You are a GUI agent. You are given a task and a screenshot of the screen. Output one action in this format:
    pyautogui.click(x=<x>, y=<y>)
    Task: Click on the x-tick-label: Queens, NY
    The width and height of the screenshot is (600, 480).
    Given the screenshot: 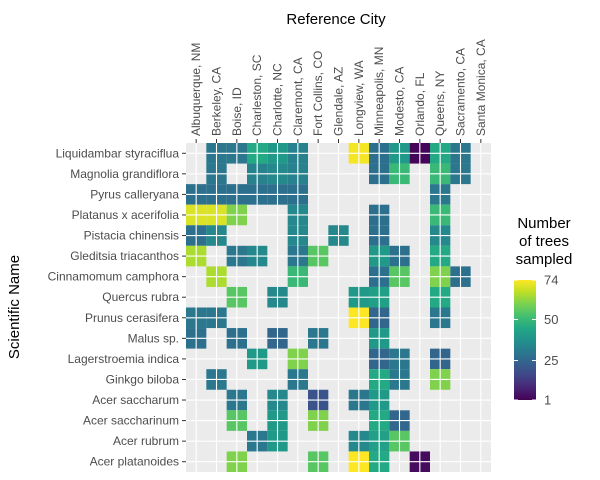 What is the action you would take?
    pyautogui.click(x=440, y=103)
    